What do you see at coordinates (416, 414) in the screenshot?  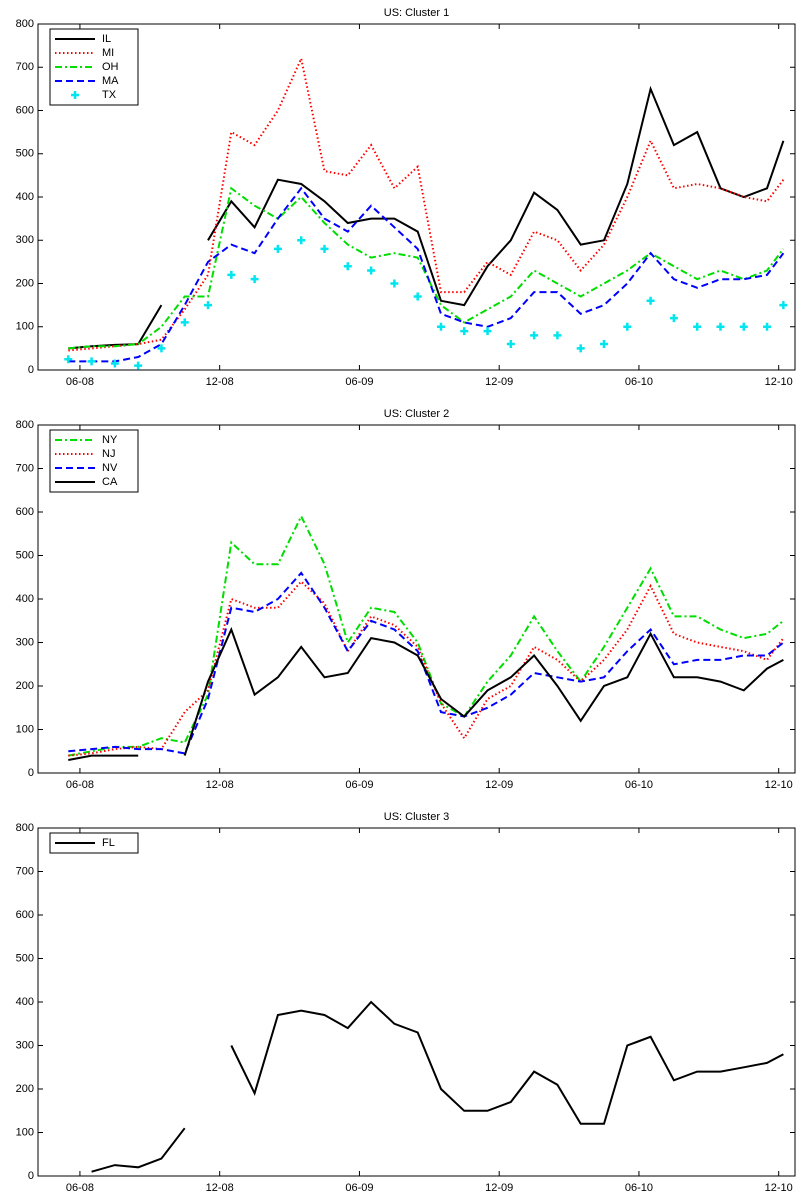 I see `chart-title: US: Cluster 2` at bounding box center [416, 414].